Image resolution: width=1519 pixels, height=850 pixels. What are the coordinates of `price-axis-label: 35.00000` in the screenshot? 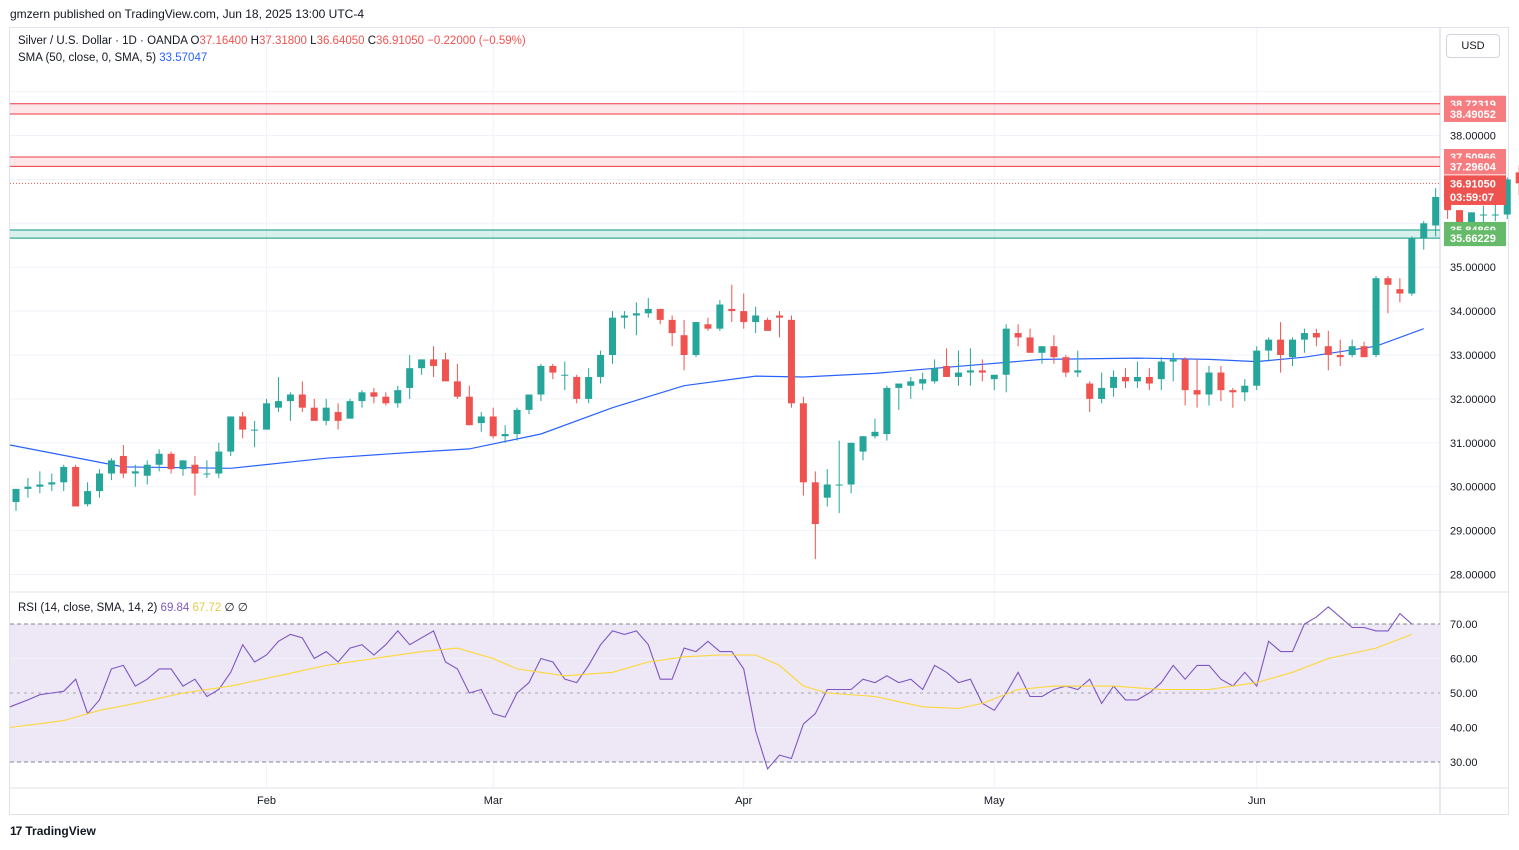 It's located at (1473, 268).